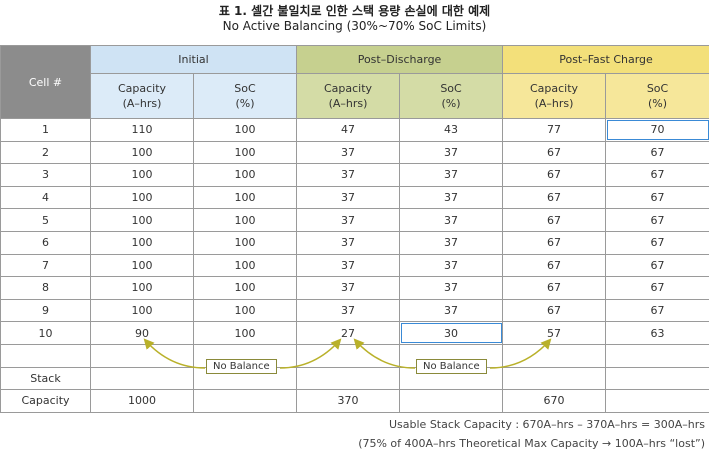 This screenshot has height=456, width=709. I want to click on table-row: 4 100 100 37 37 67 67, so click(354, 197).